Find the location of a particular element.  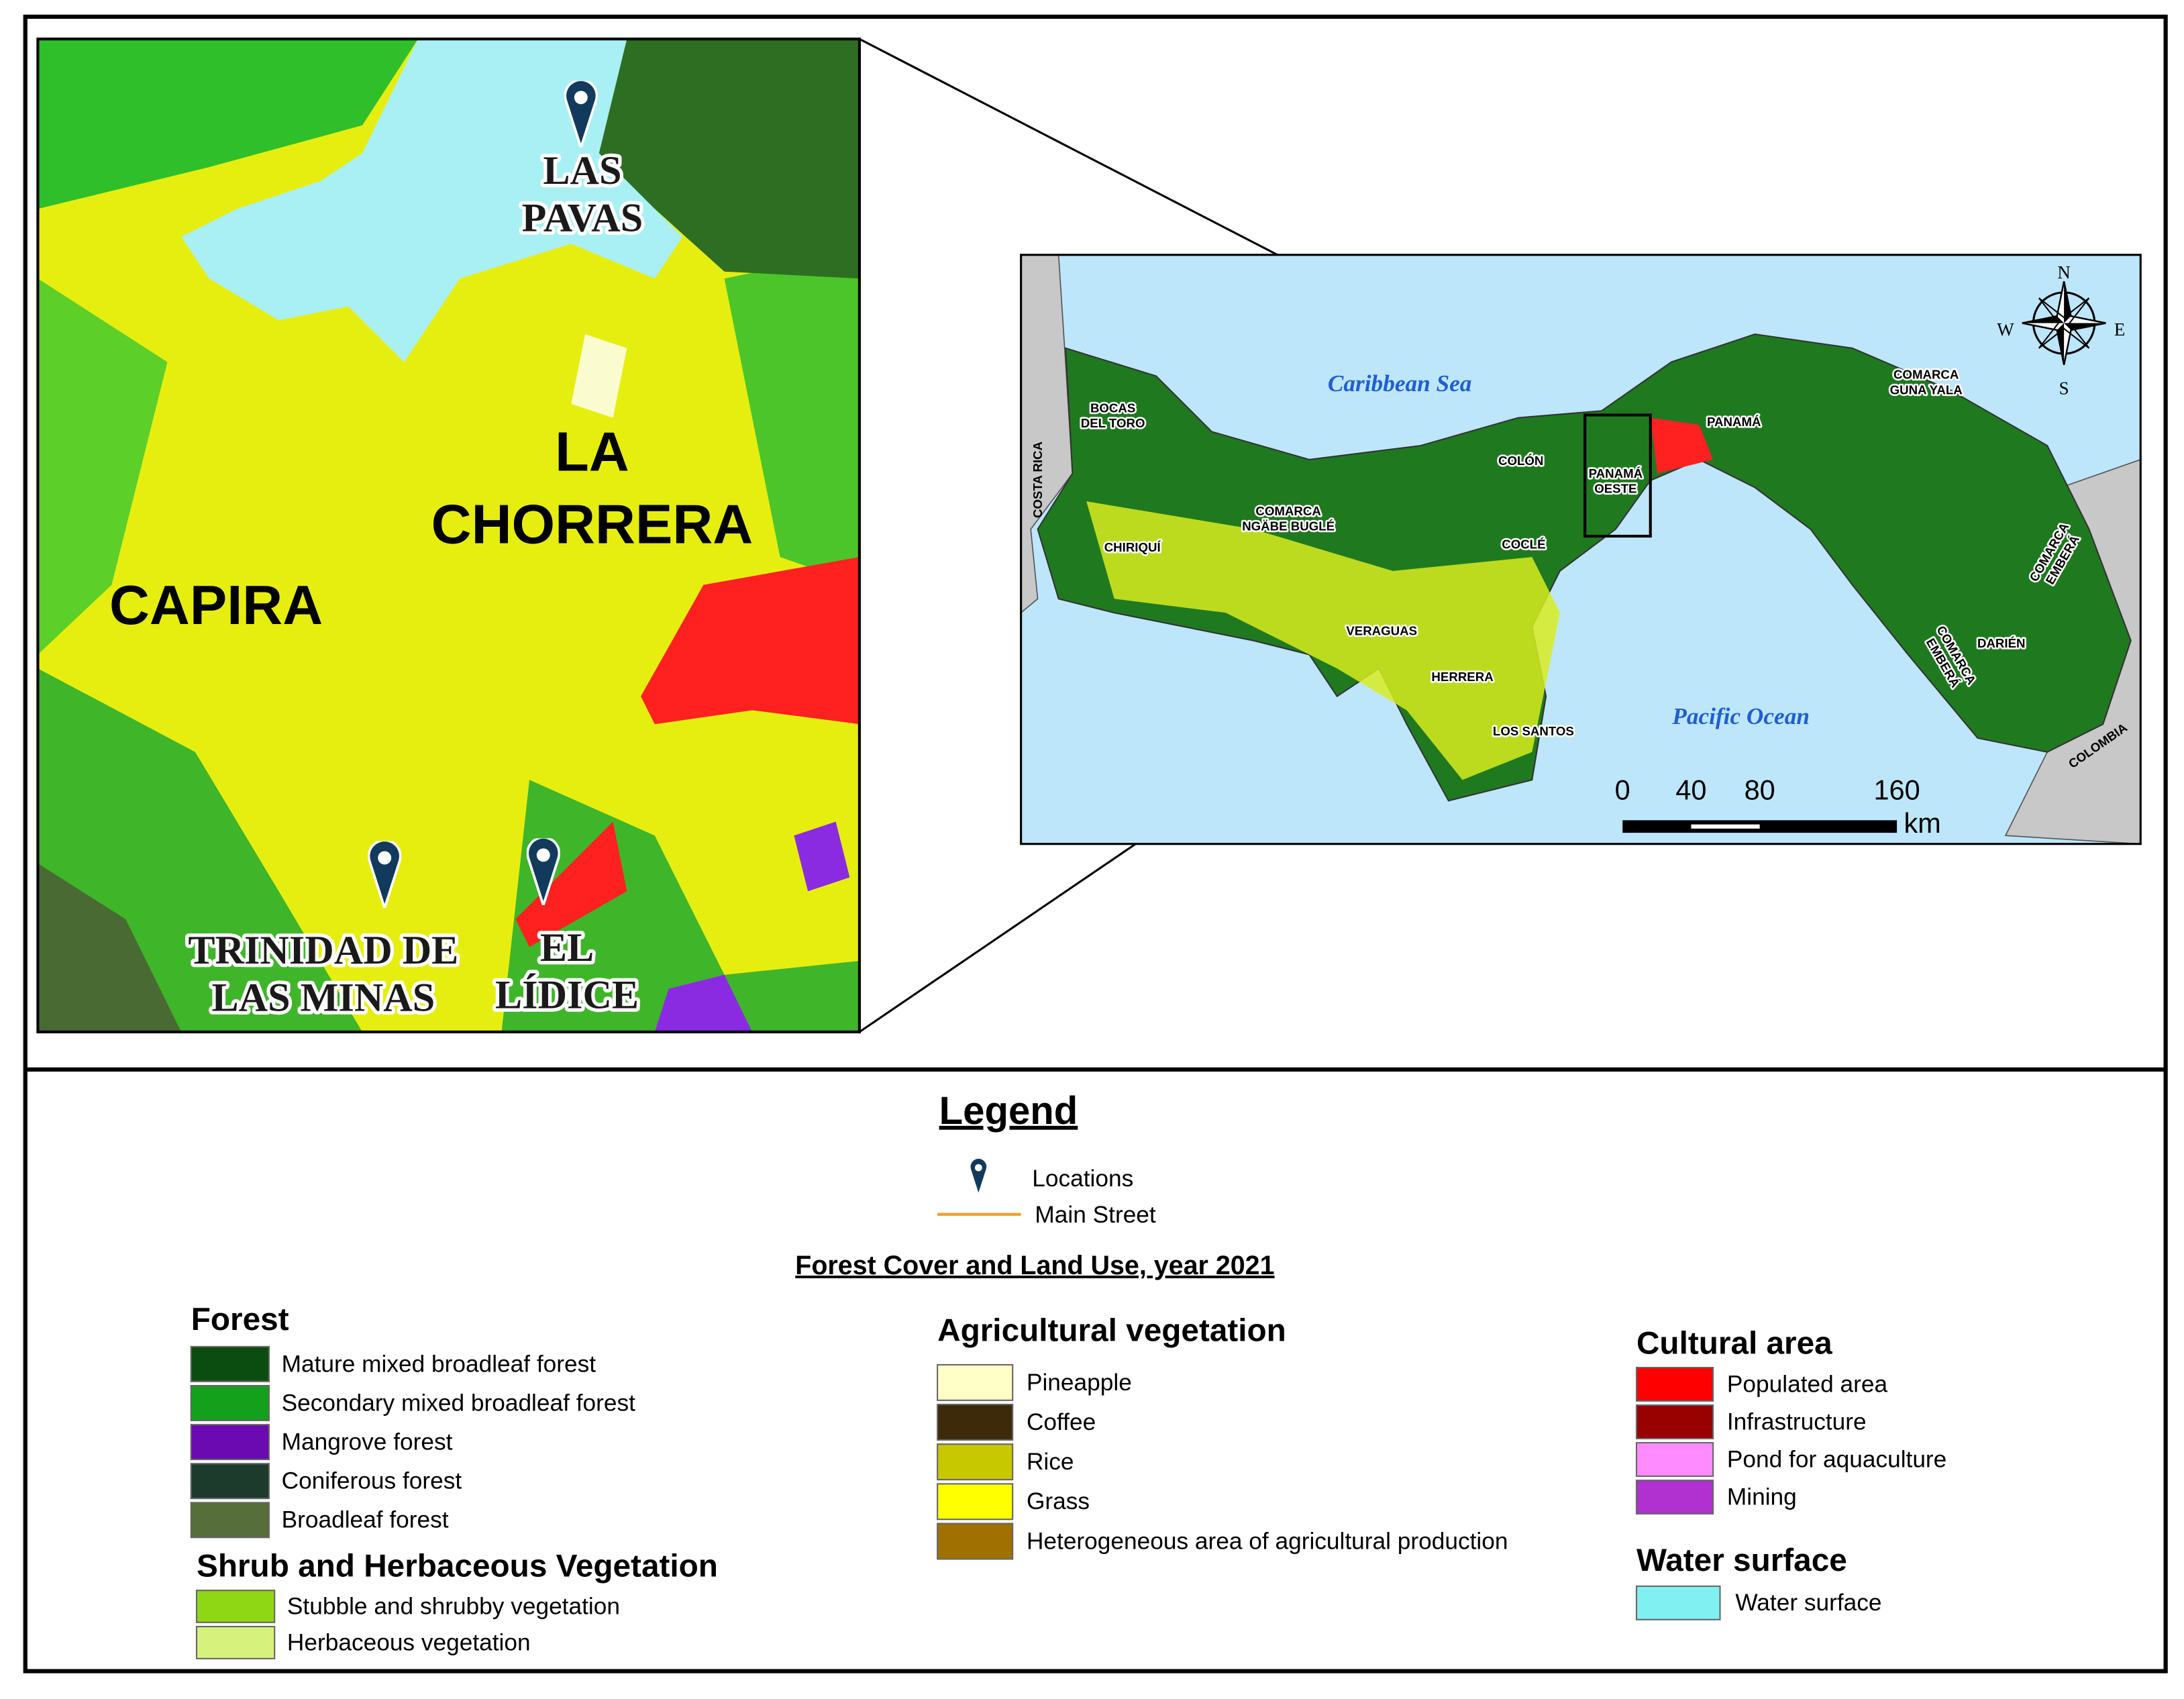

scale-segment is located at coordinates (1725, 826).